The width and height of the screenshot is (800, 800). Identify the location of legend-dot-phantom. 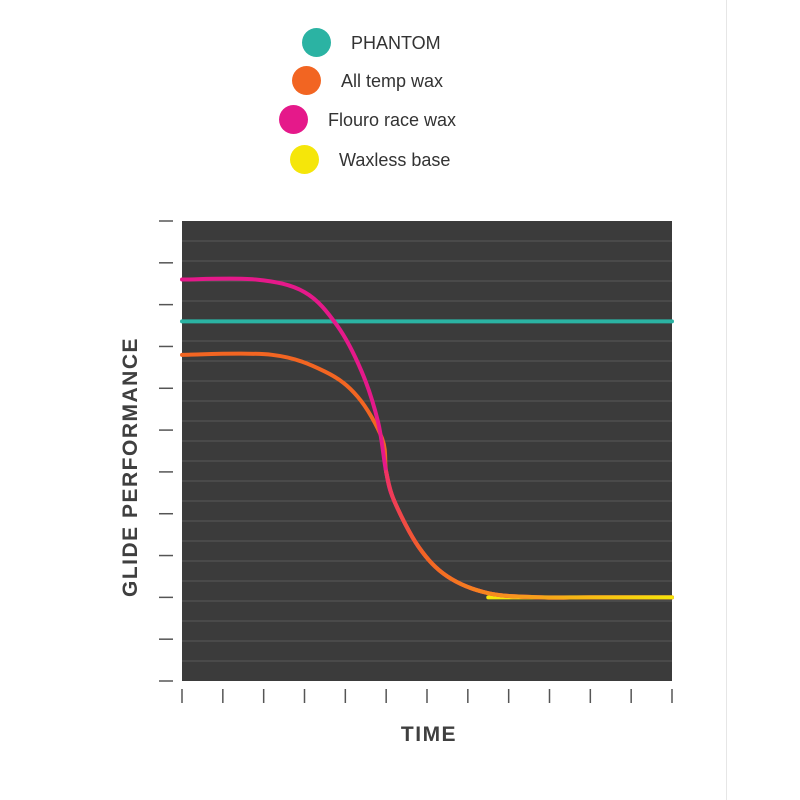
(316, 42).